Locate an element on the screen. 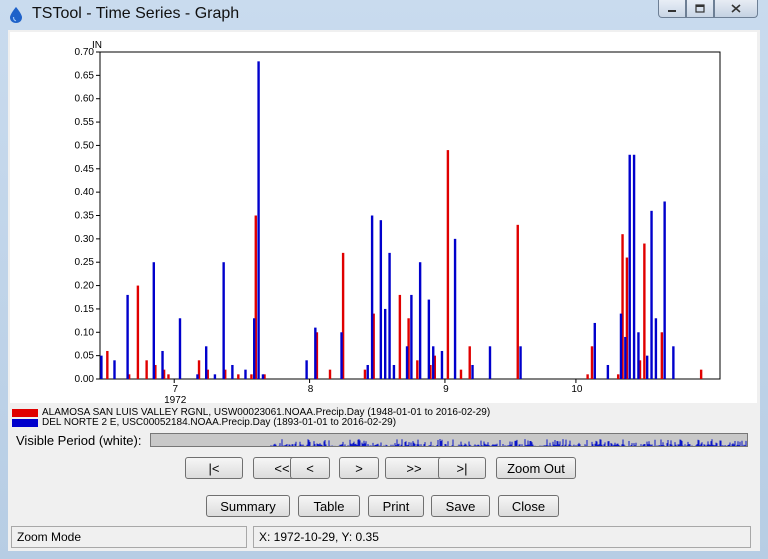 Image resolution: width=768 pixels, height=559 pixels. first-button: |< is located at coordinates (214, 468).